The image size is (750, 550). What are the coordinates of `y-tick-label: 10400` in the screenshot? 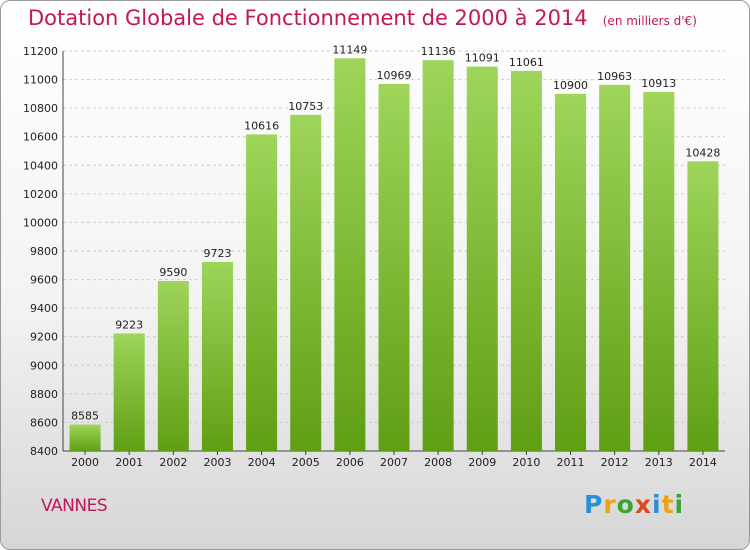 It's located at (40, 165).